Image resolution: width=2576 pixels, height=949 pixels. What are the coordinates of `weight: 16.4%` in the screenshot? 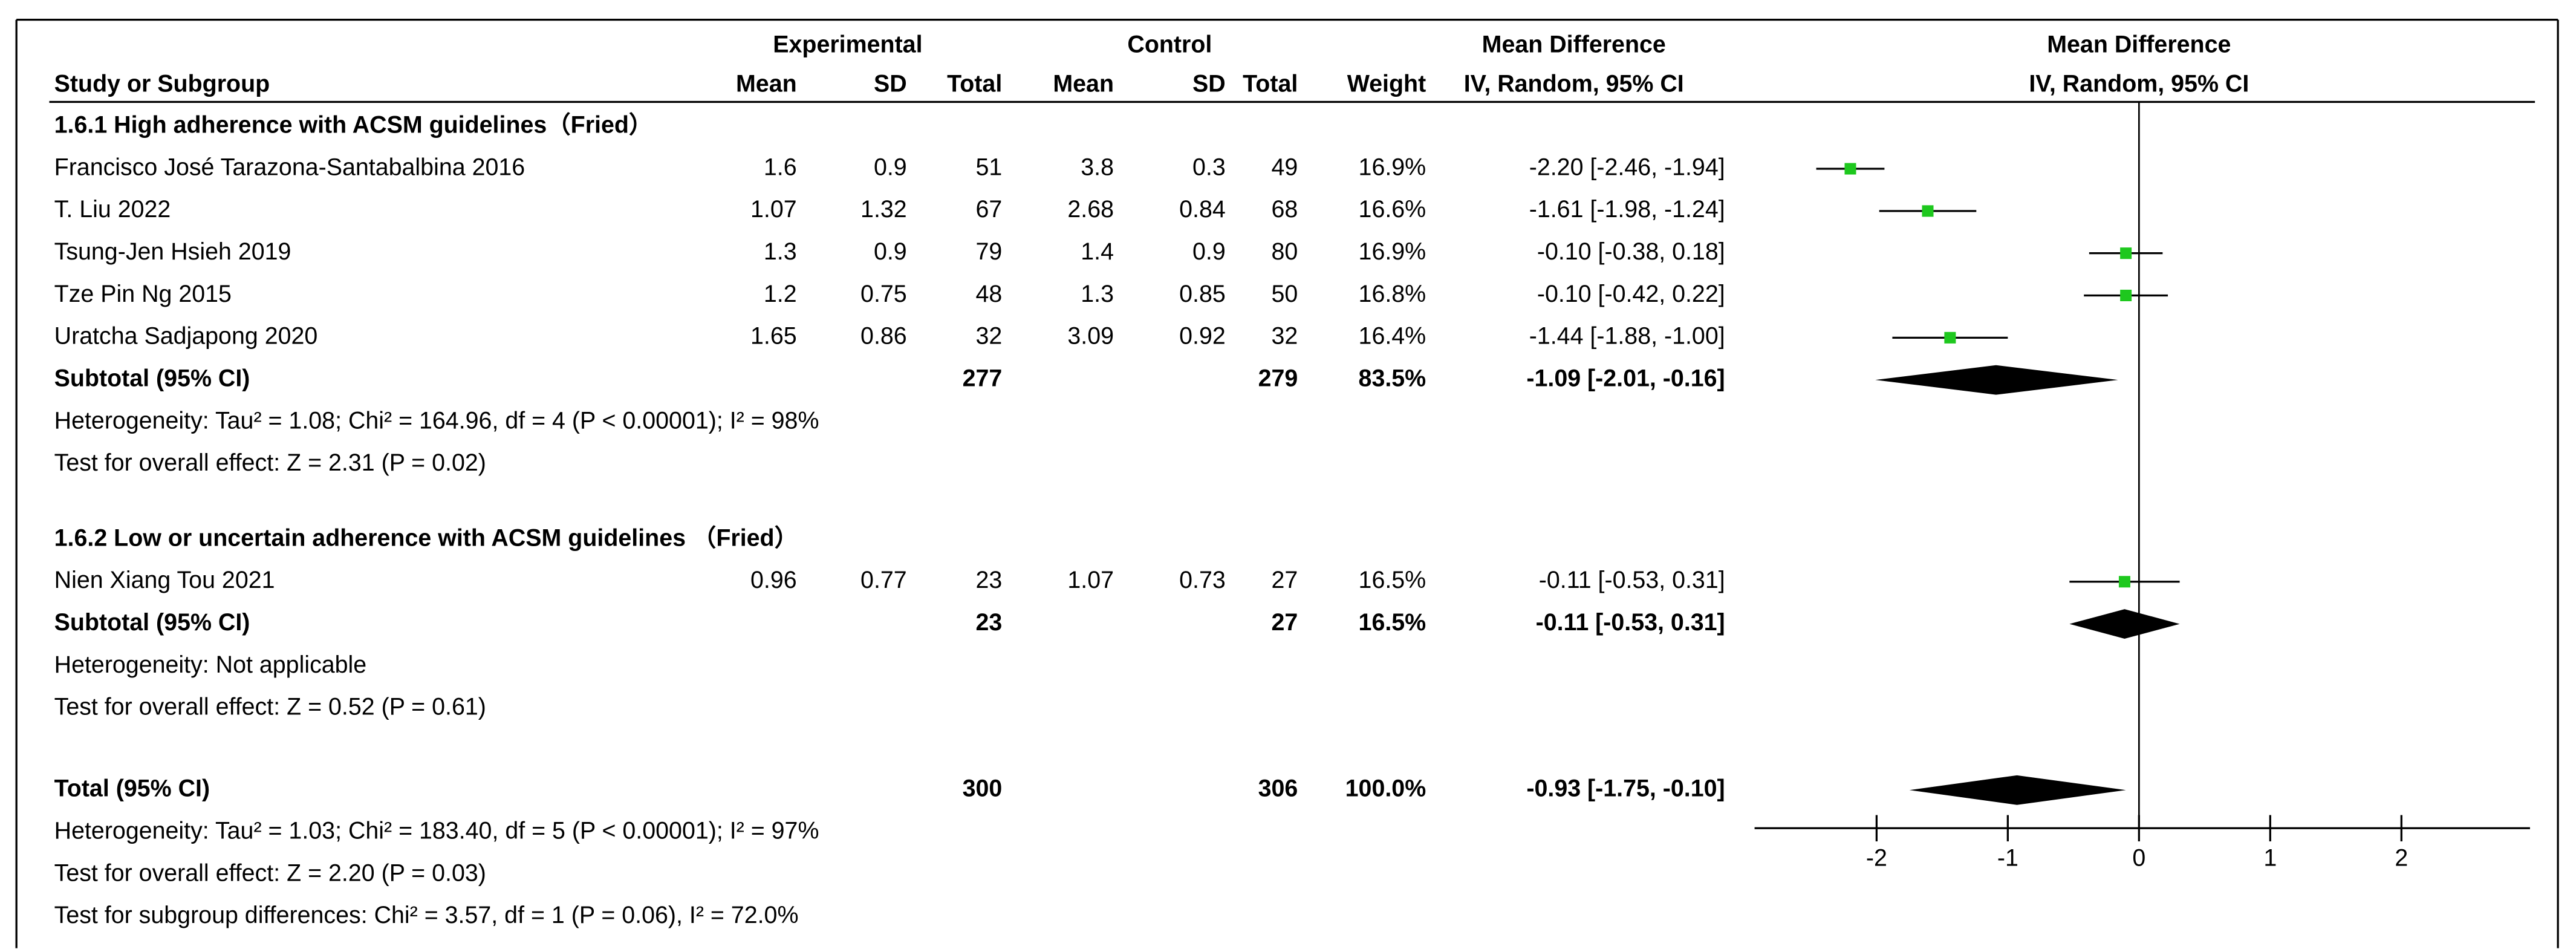 It's located at (1392, 336).